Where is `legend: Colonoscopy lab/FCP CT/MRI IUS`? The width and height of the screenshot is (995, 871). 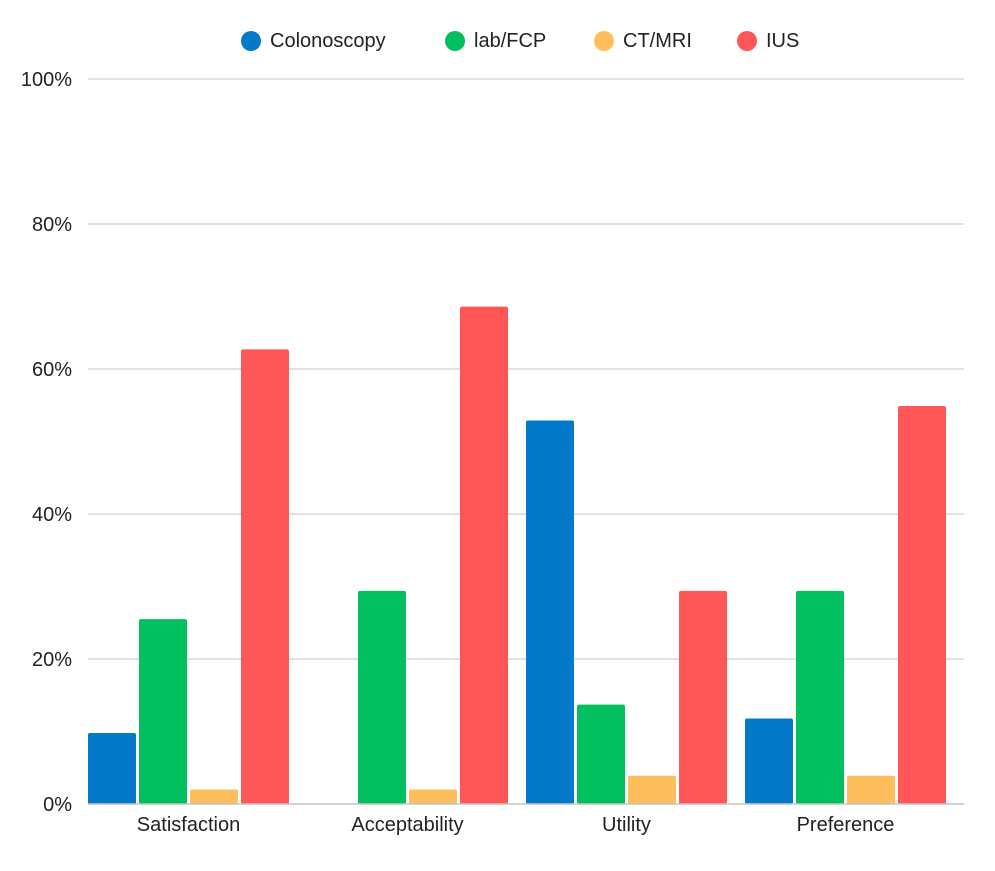
legend: Colonoscopy lab/FCP CT/MRI IUS is located at coordinates (520, 41).